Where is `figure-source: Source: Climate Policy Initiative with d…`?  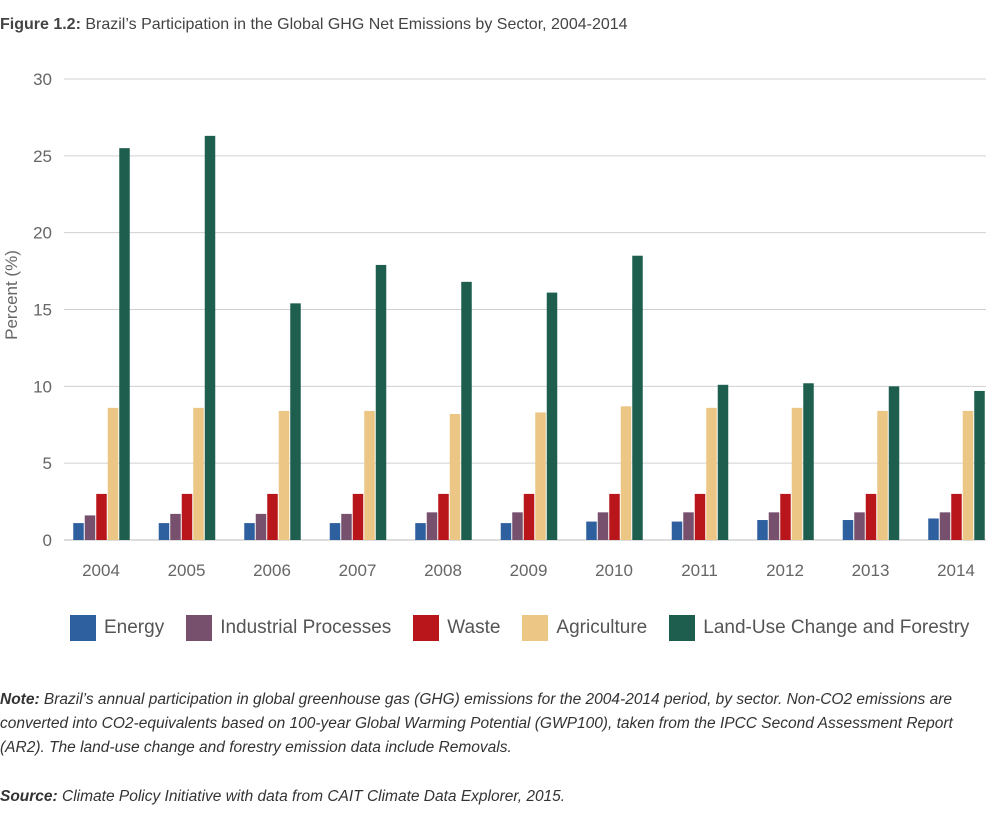
figure-source: Source: Climate Policy Initiative with d… is located at coordinates (282, 797).